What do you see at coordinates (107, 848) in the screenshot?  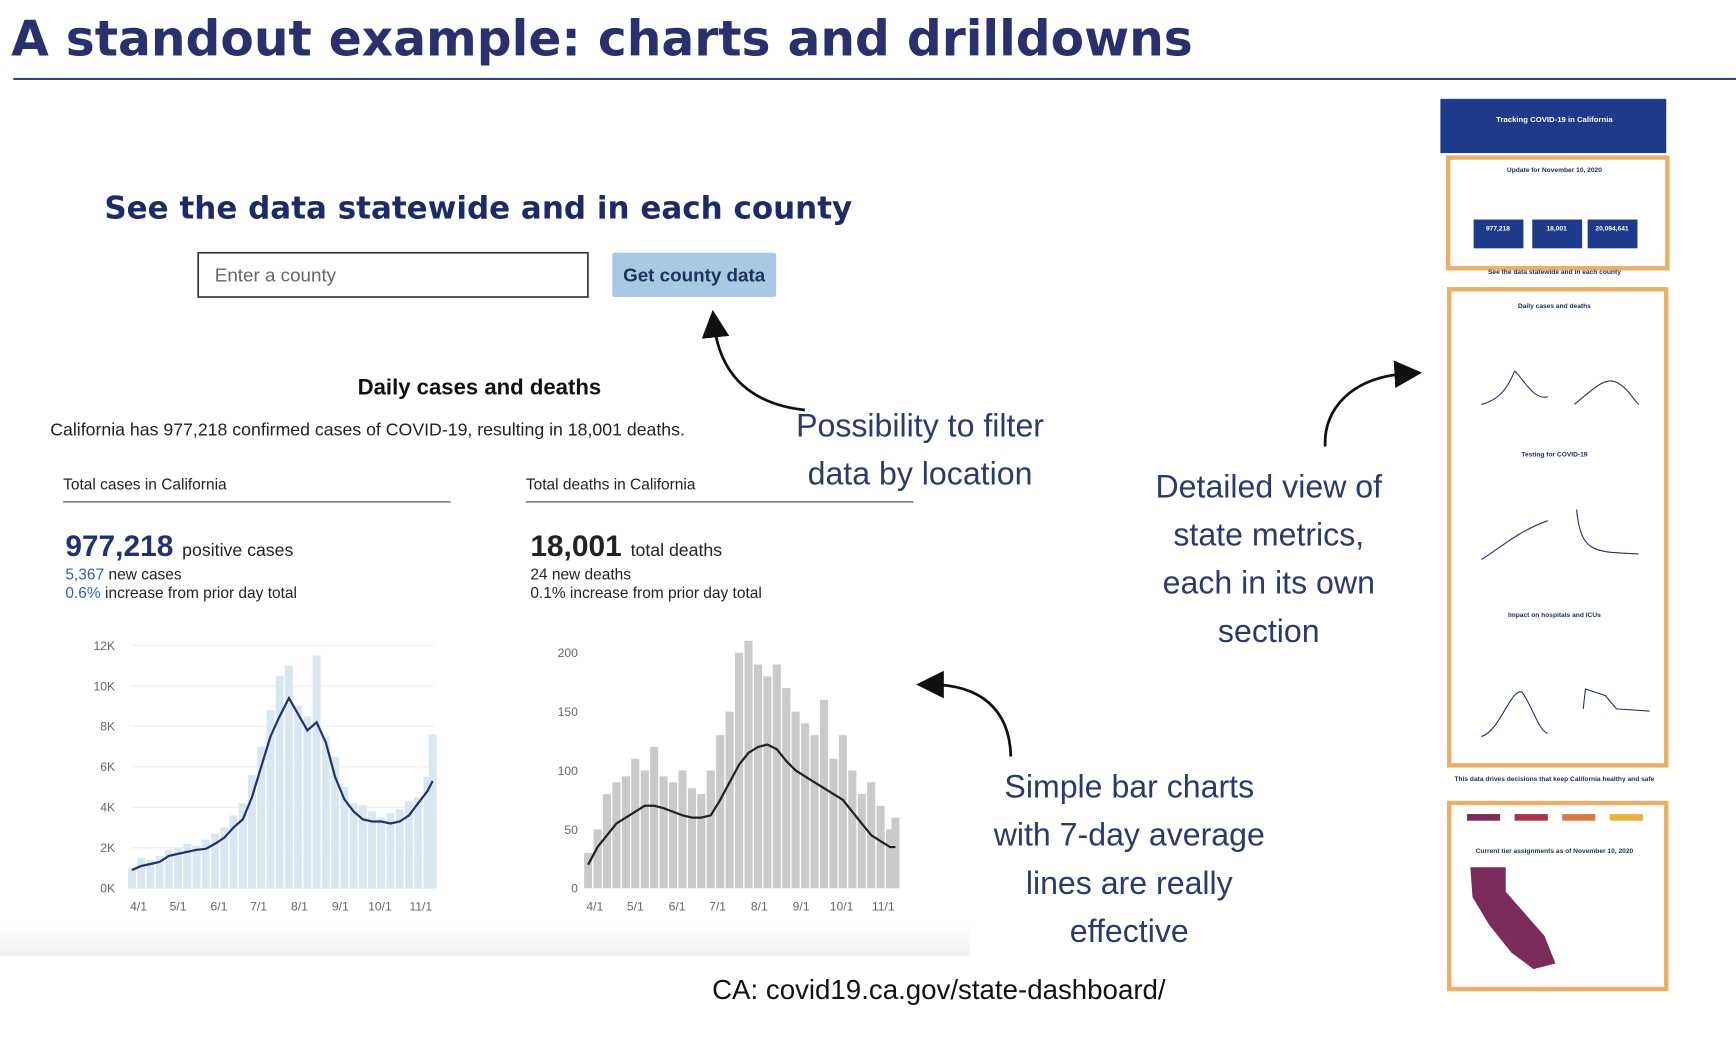 I see `y-tick-label: 2K` at bounding box center [107, 848].